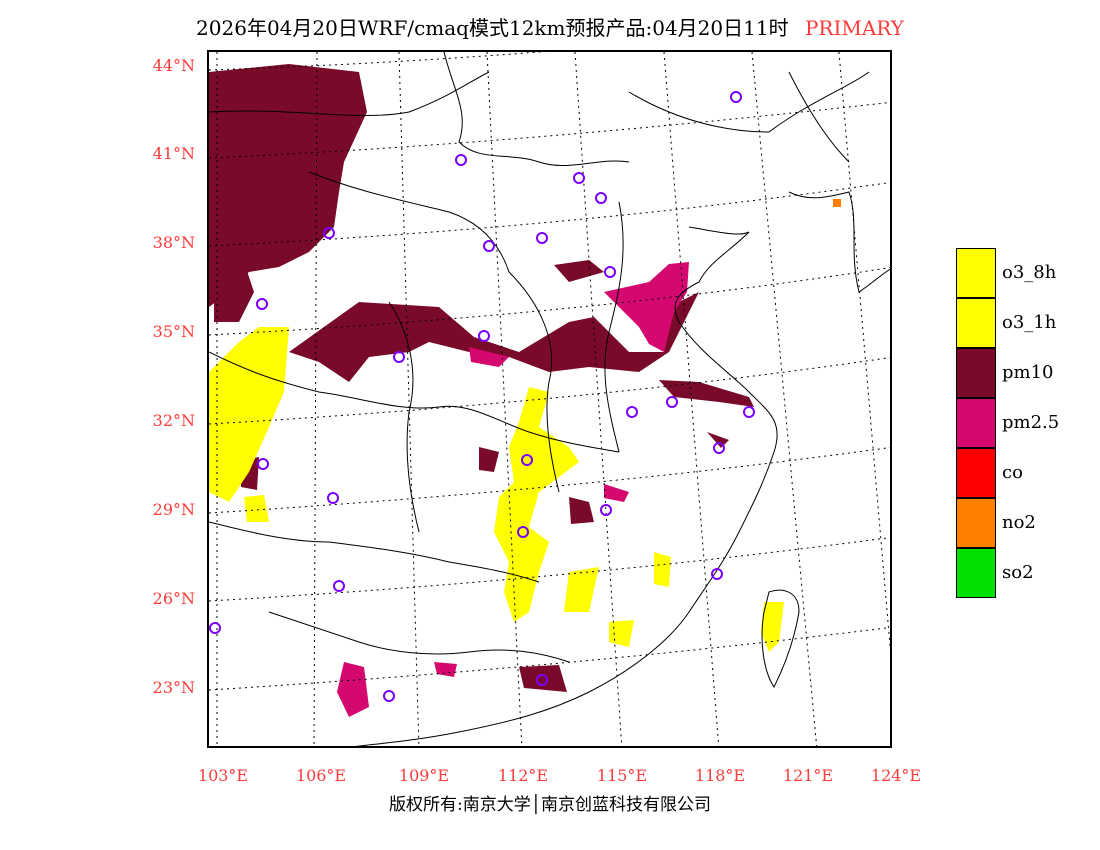 Image resolution: width=1100 pixels, height=850 pixels. What do you see at coordinates (550, 805) in the screenshot?
I see `copyright-text: 版权所有:南京大学│南京创蓝科技有限公司` at bounding box center [550, 805].